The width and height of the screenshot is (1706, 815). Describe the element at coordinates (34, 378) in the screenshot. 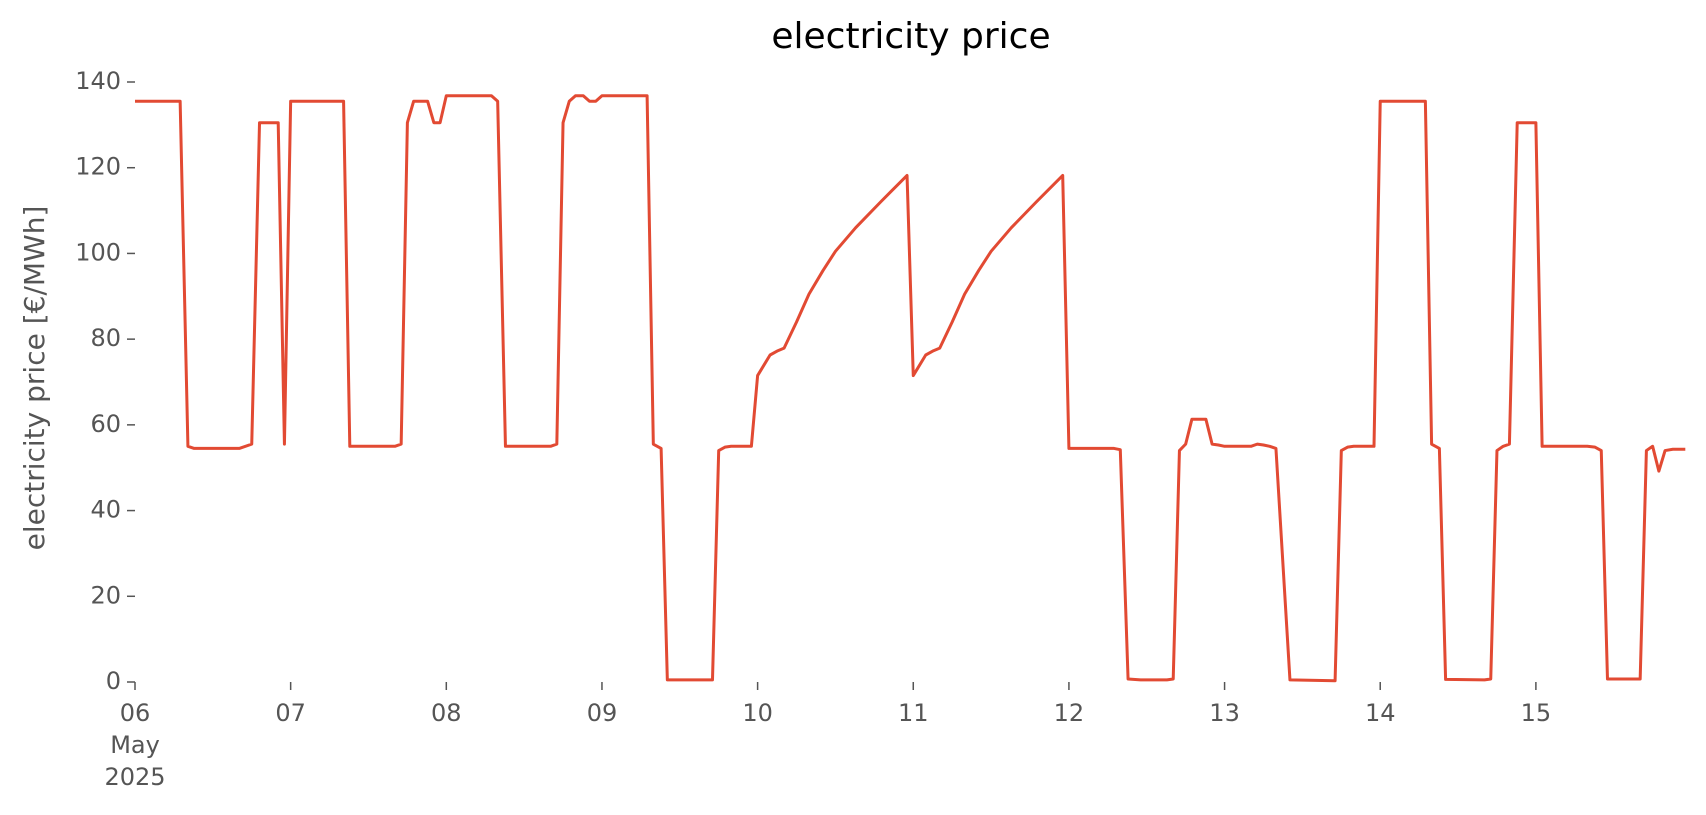

I see `y-axis-label: electricity price [€/MWh]` at that location.